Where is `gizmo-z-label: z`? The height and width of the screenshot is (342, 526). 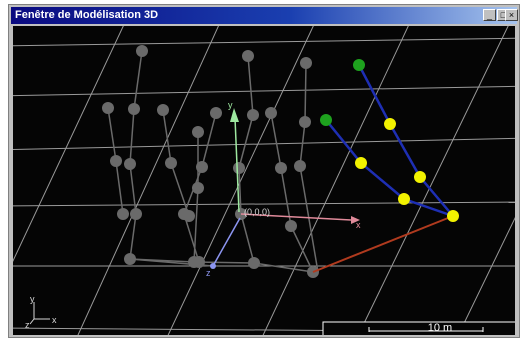 gizmo-z-label: z is located at coordinates (27, 325).